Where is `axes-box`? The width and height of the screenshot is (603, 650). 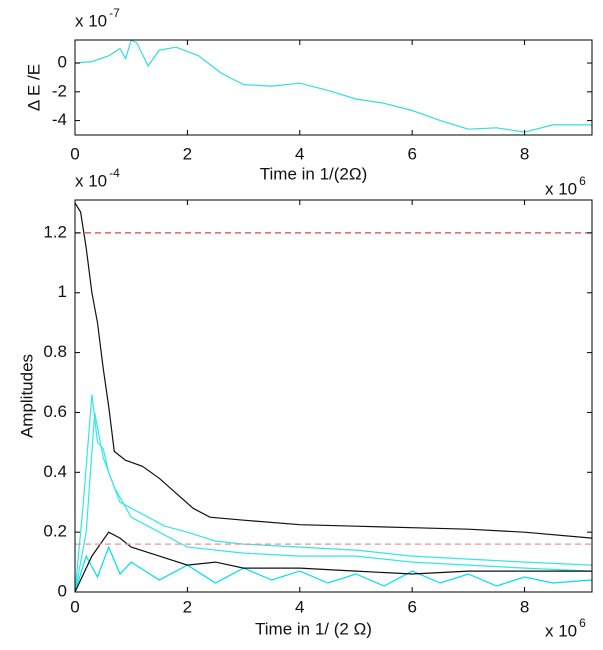
axes-box is located at coordinates (333, 87).